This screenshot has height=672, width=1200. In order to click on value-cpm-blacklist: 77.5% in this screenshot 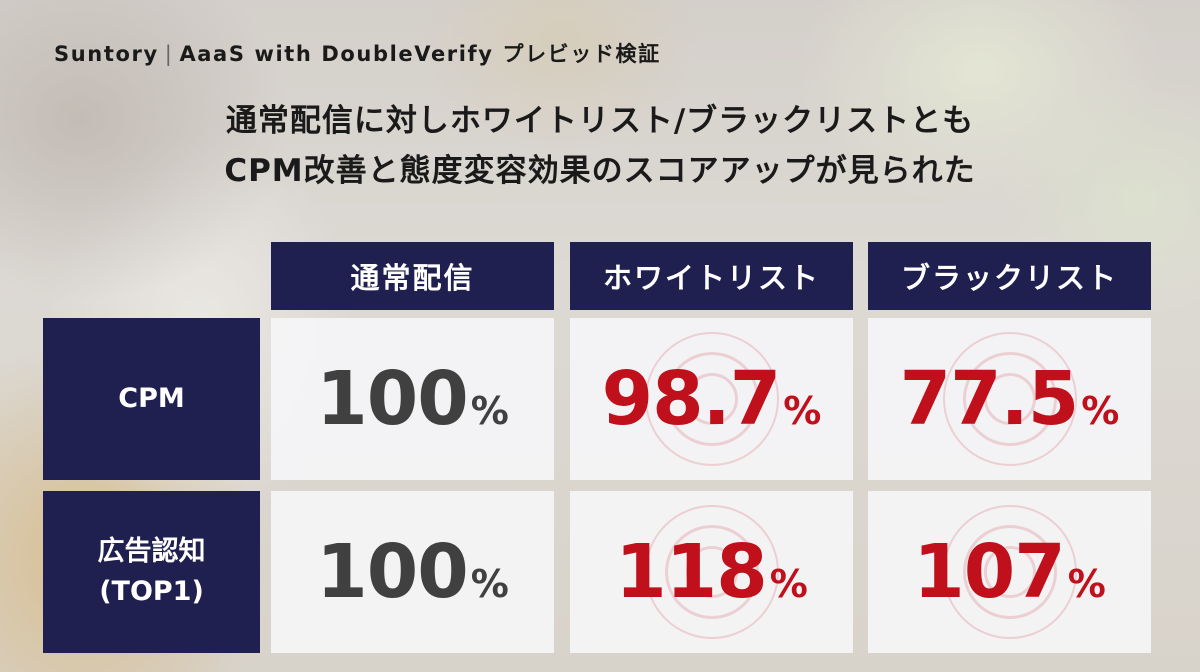, I will do `click(1009, 399)`.